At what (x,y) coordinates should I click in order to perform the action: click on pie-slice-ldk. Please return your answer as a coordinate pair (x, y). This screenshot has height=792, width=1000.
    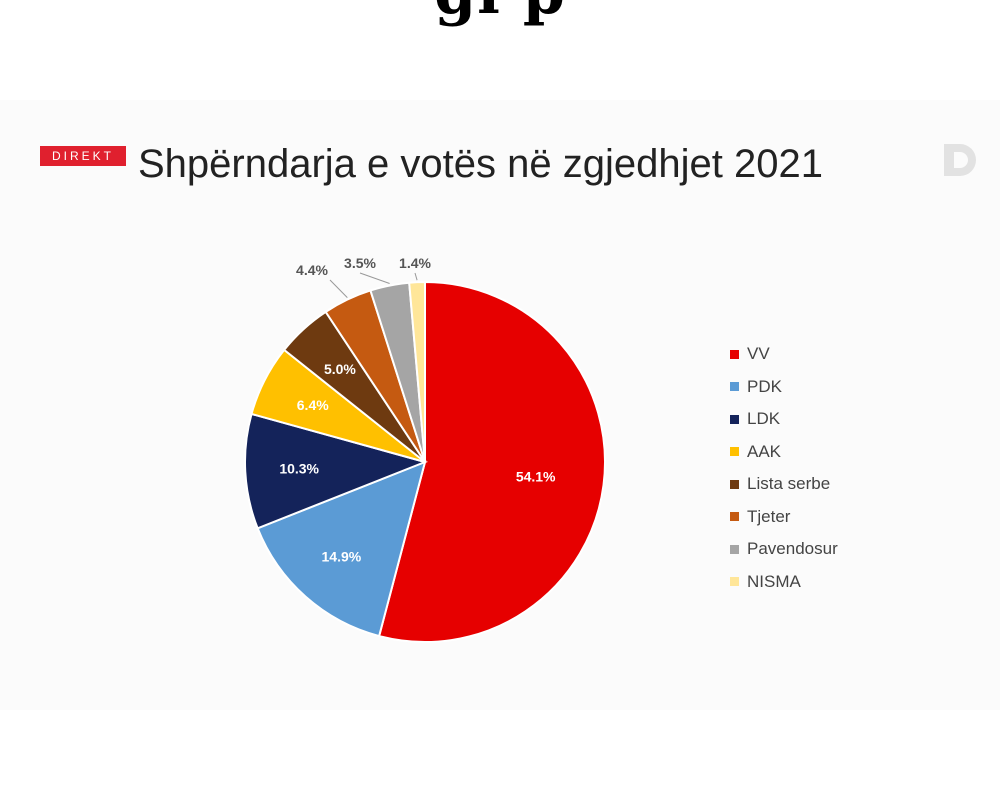
    Looking at the image, I should click on (336, 471).